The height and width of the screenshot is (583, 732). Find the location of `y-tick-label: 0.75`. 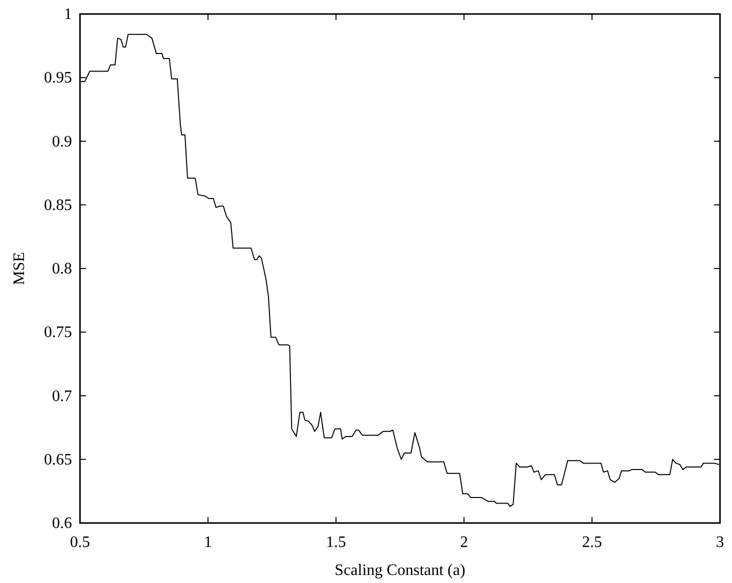

y-tick-label: 0.75 is located at coordinates (58, 333).